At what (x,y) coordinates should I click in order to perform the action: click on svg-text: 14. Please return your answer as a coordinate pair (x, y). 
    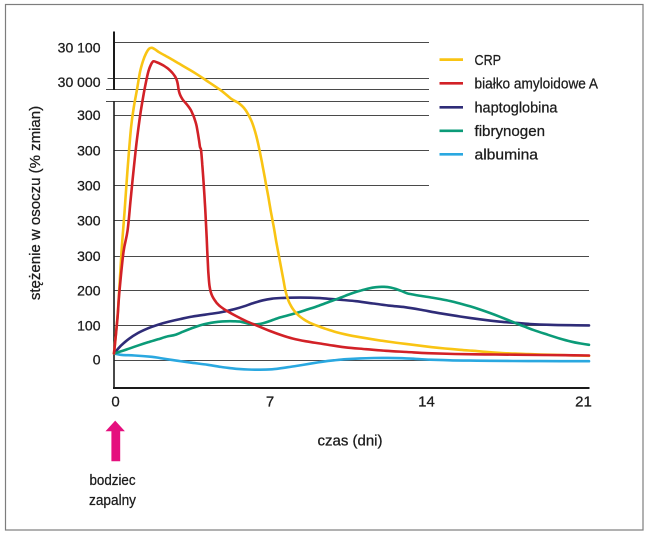
    Looking at the image, I should click on (426, 402).